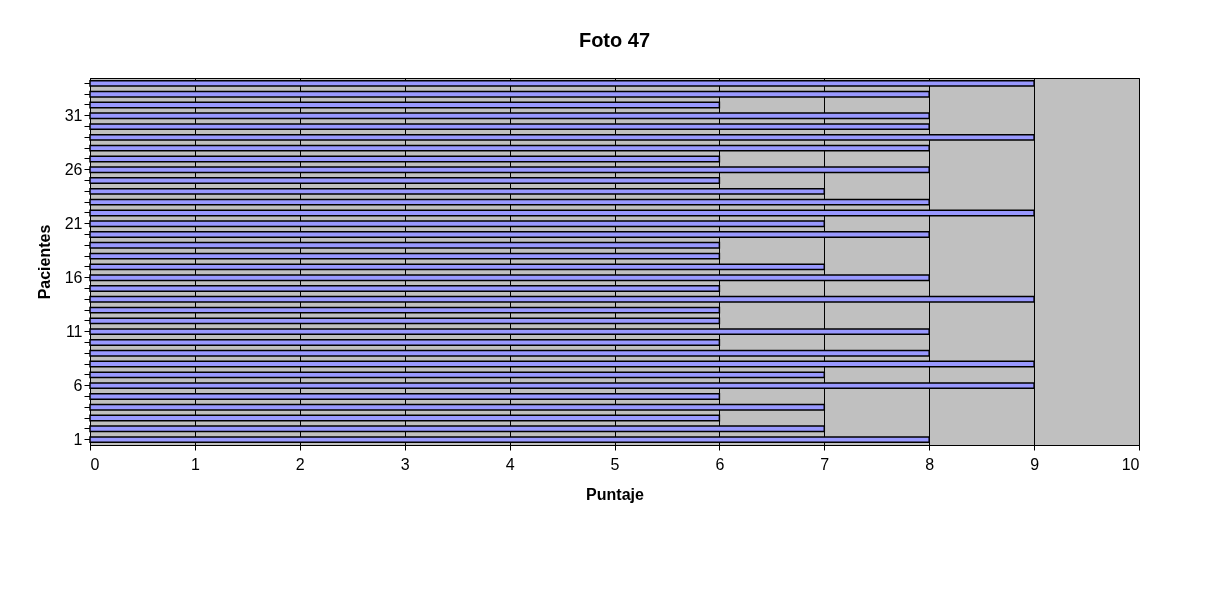  What do you see at coordinates (73, 115) in the screenshot?
I see `y-tick-label: 31` at bounding box center [73, 115].